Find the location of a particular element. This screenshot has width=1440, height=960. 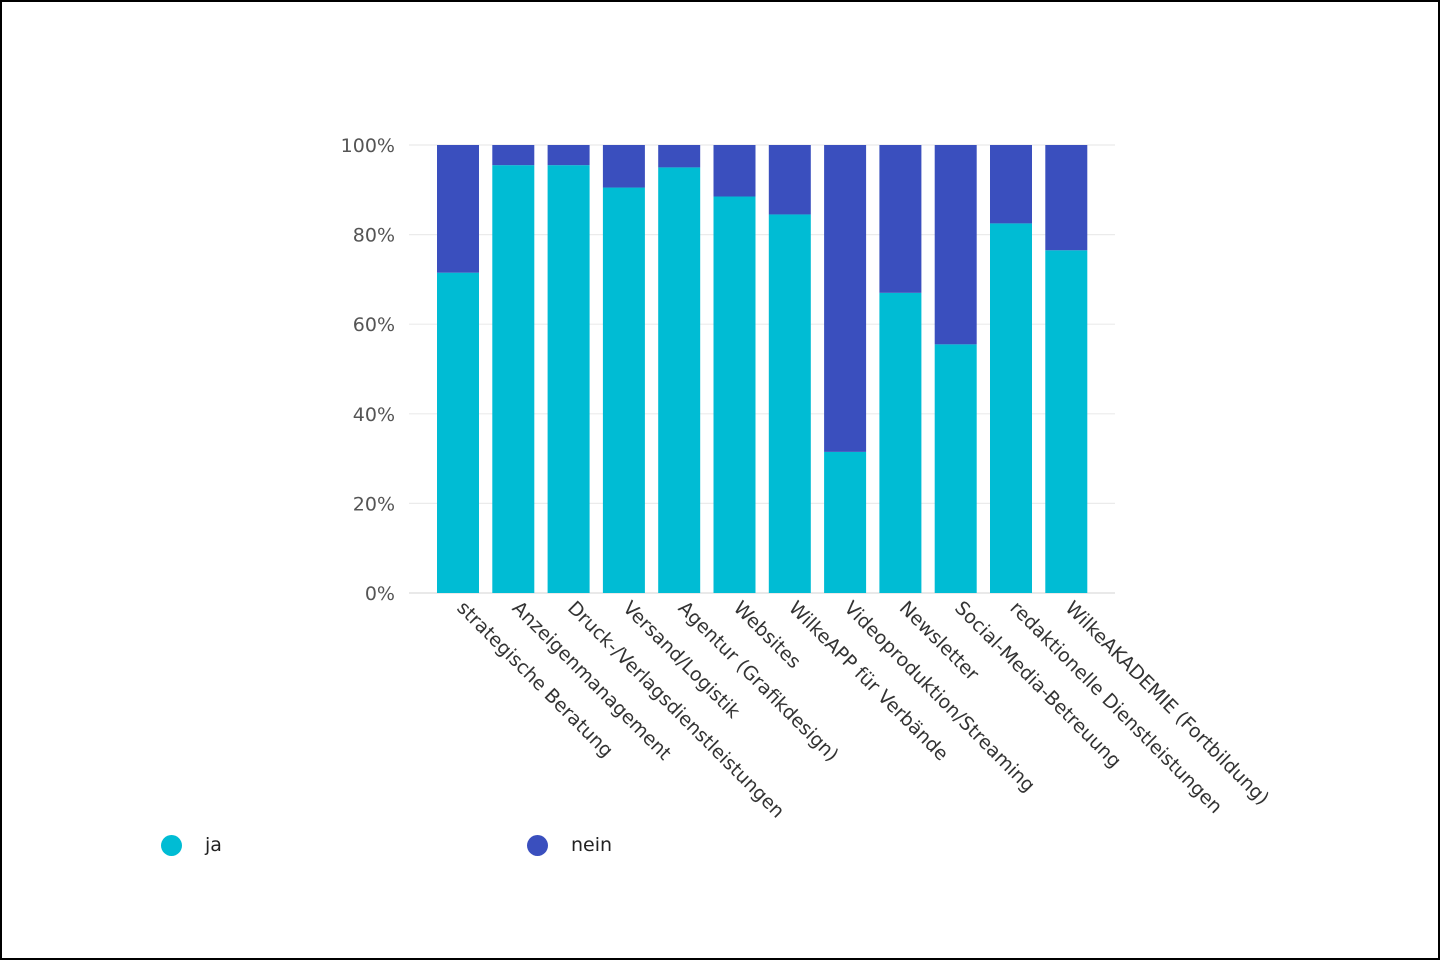

x-tick-label: redaktionelle Dienstleistungen is located at coordinates (1115, 707).